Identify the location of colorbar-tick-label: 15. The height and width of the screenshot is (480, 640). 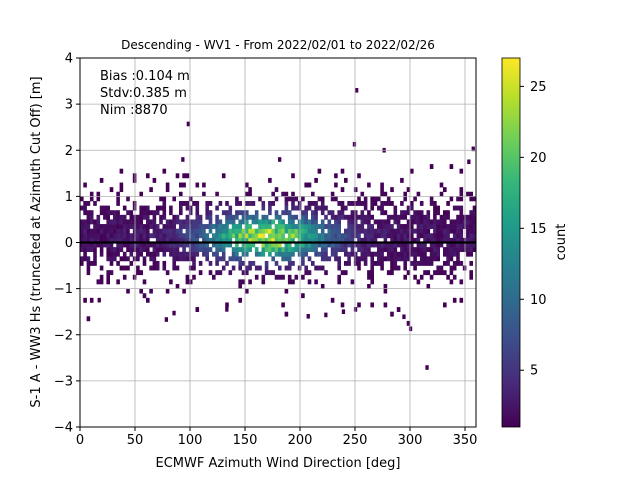
(538, 229).